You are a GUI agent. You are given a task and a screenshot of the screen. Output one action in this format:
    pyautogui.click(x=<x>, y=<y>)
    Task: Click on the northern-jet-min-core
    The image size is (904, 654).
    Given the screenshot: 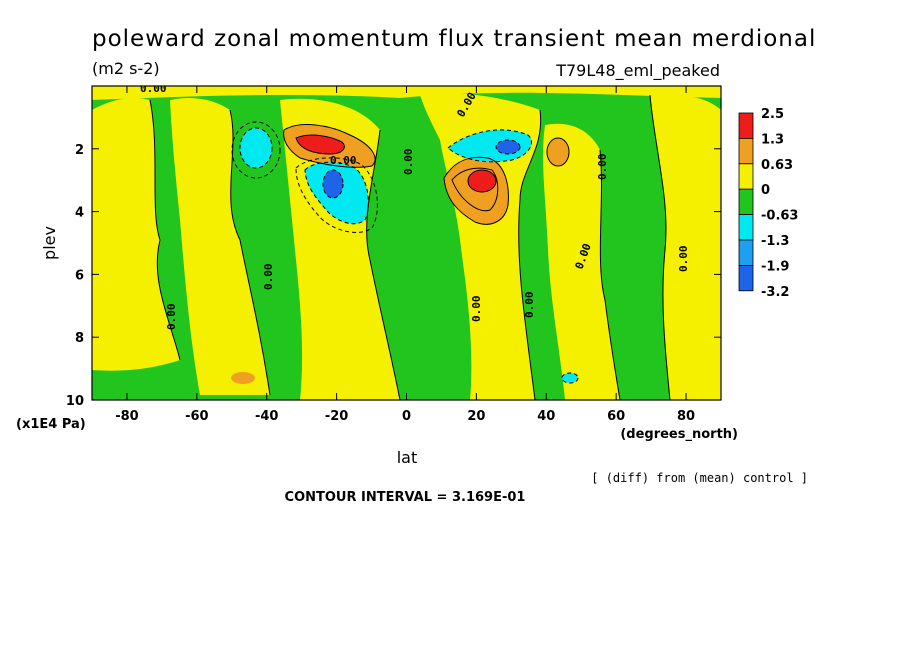 What is the action you would take?
    pyautogui.click(x=508, y=147)
    